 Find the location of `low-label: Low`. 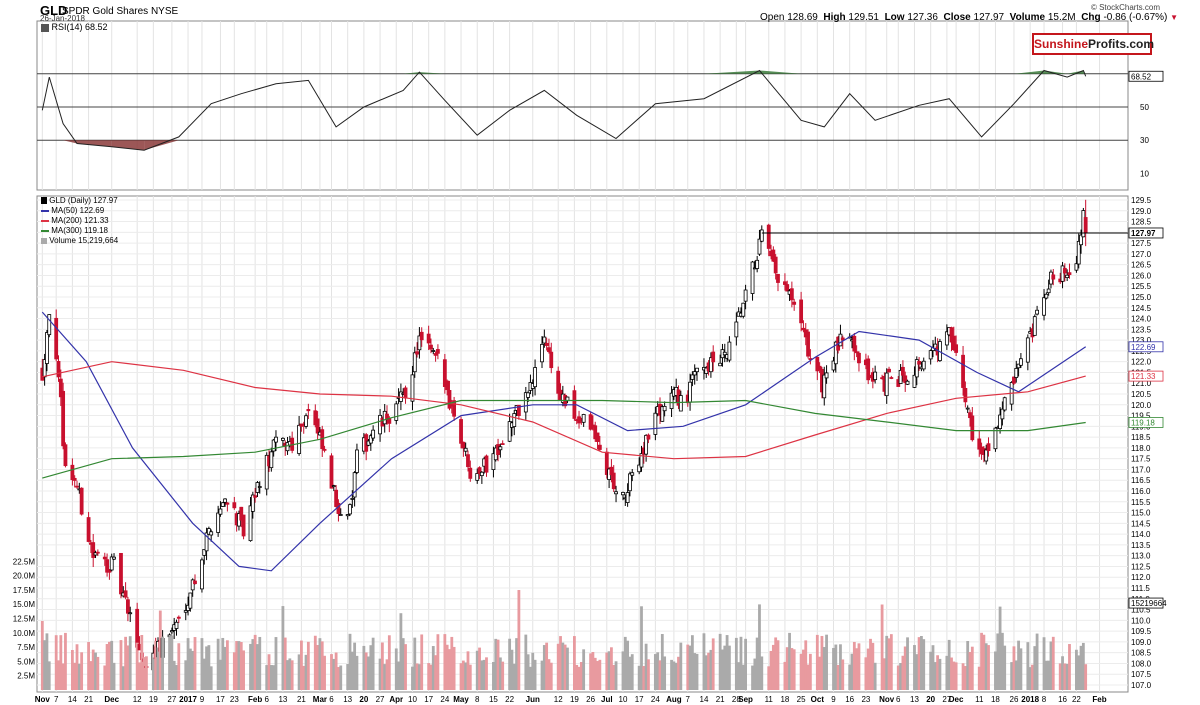

low-label: Low is located at coordinates (894, 17).